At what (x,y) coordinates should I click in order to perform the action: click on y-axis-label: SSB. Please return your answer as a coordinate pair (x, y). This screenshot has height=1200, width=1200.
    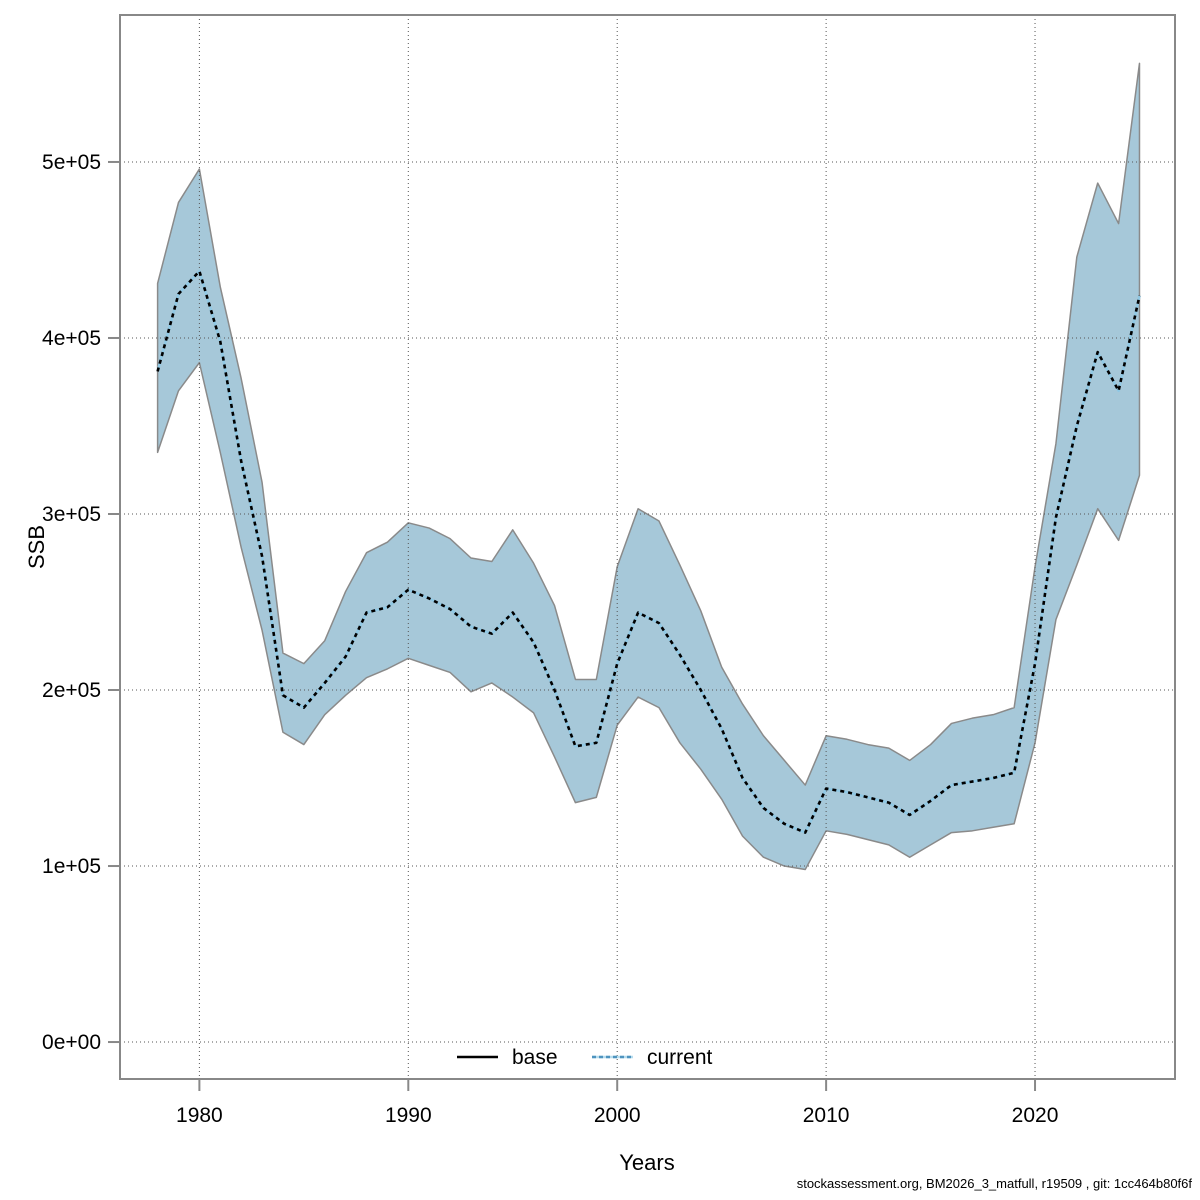
    Looking at the image, I should click on (36, 547).